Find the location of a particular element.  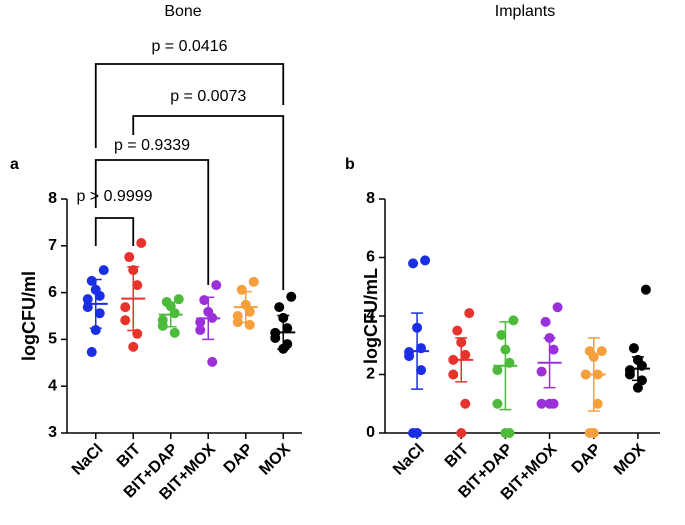

y-tick-label: 3 is located at coordinates (52, 432).